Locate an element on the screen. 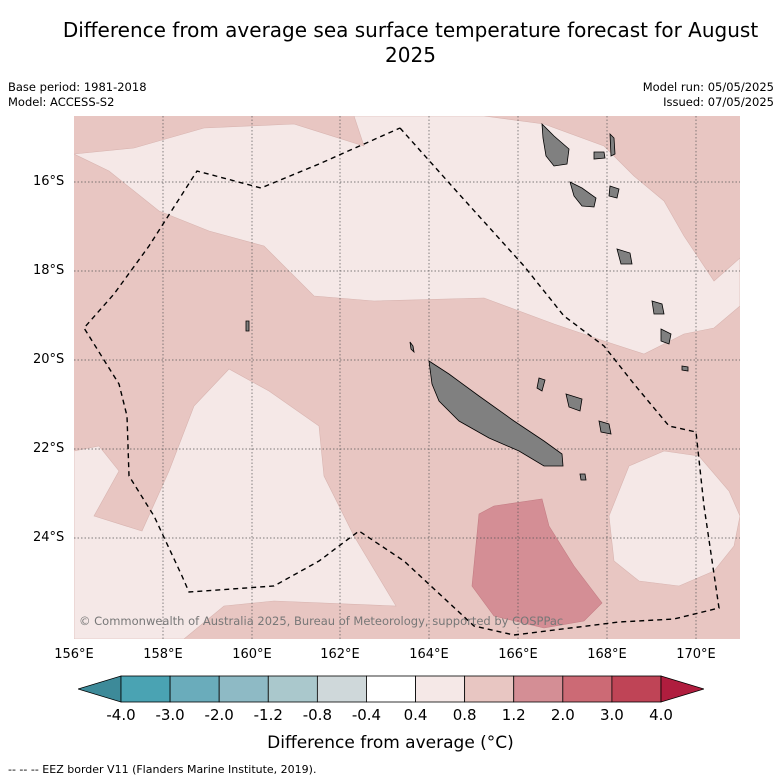  anomaly-zone-warm is located at coordinates (537, 563).